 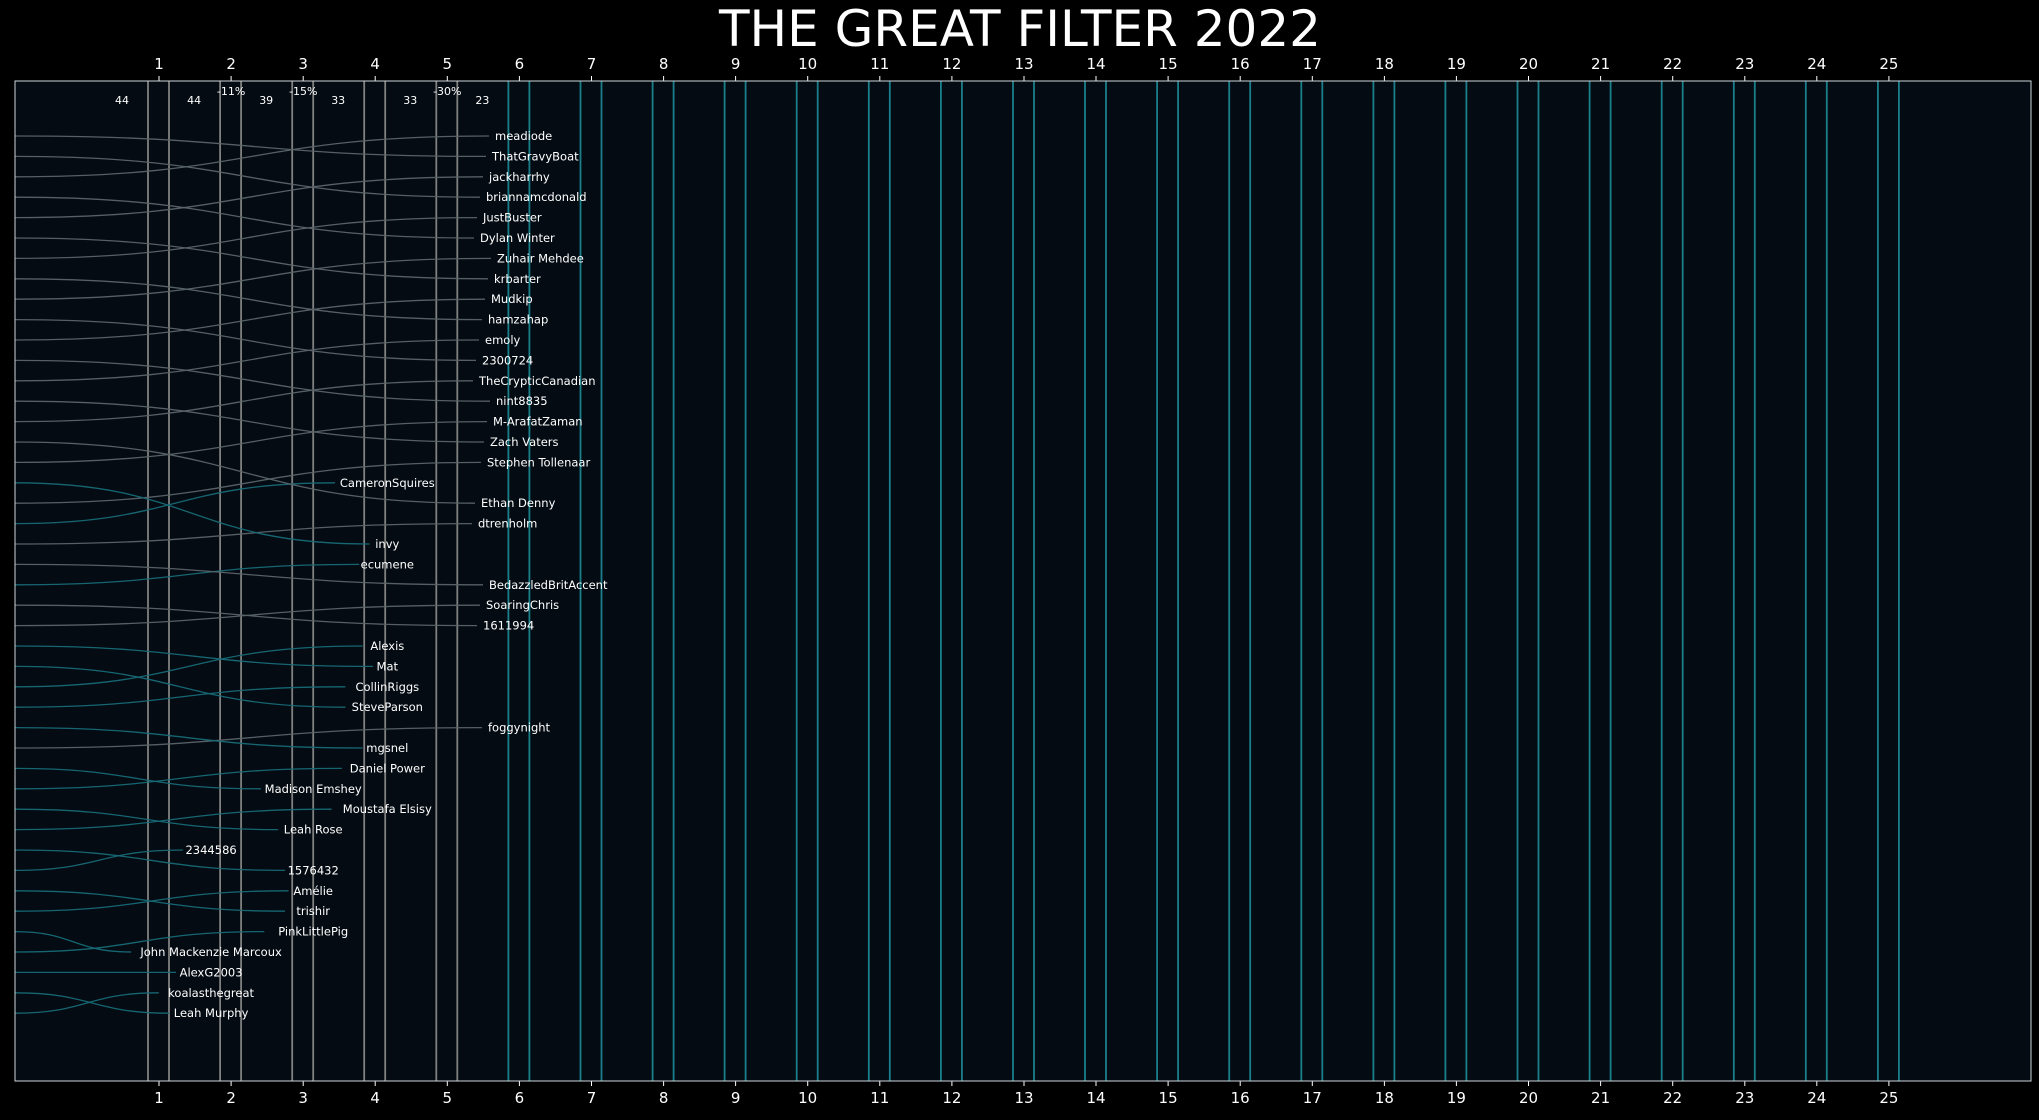 I want to click on bottom-tick-label: 1, so click(x=159, y=1098).